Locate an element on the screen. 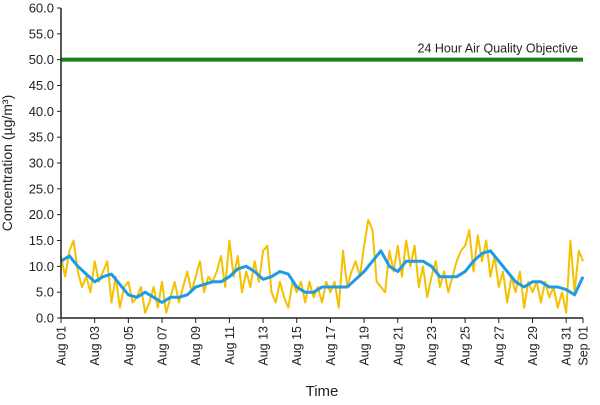 This screenshot has height=405, width=600. x-tick-label: Aug 29 is located at coordinates (533, 346).